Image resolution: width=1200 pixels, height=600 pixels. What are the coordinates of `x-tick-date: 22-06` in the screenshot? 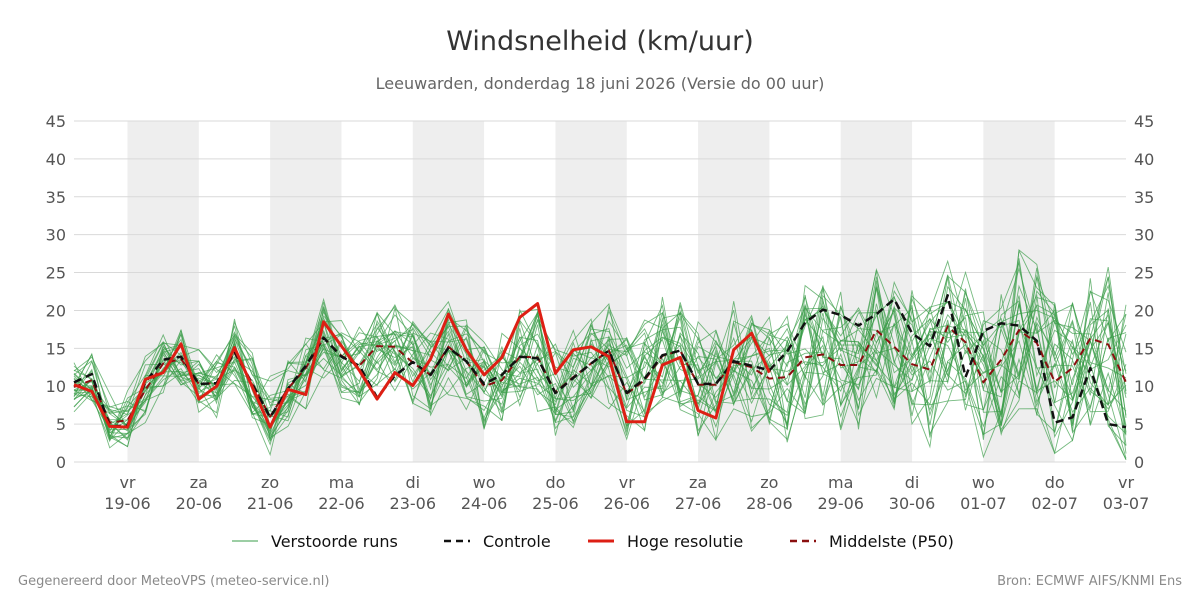 It's located at (341, 503).